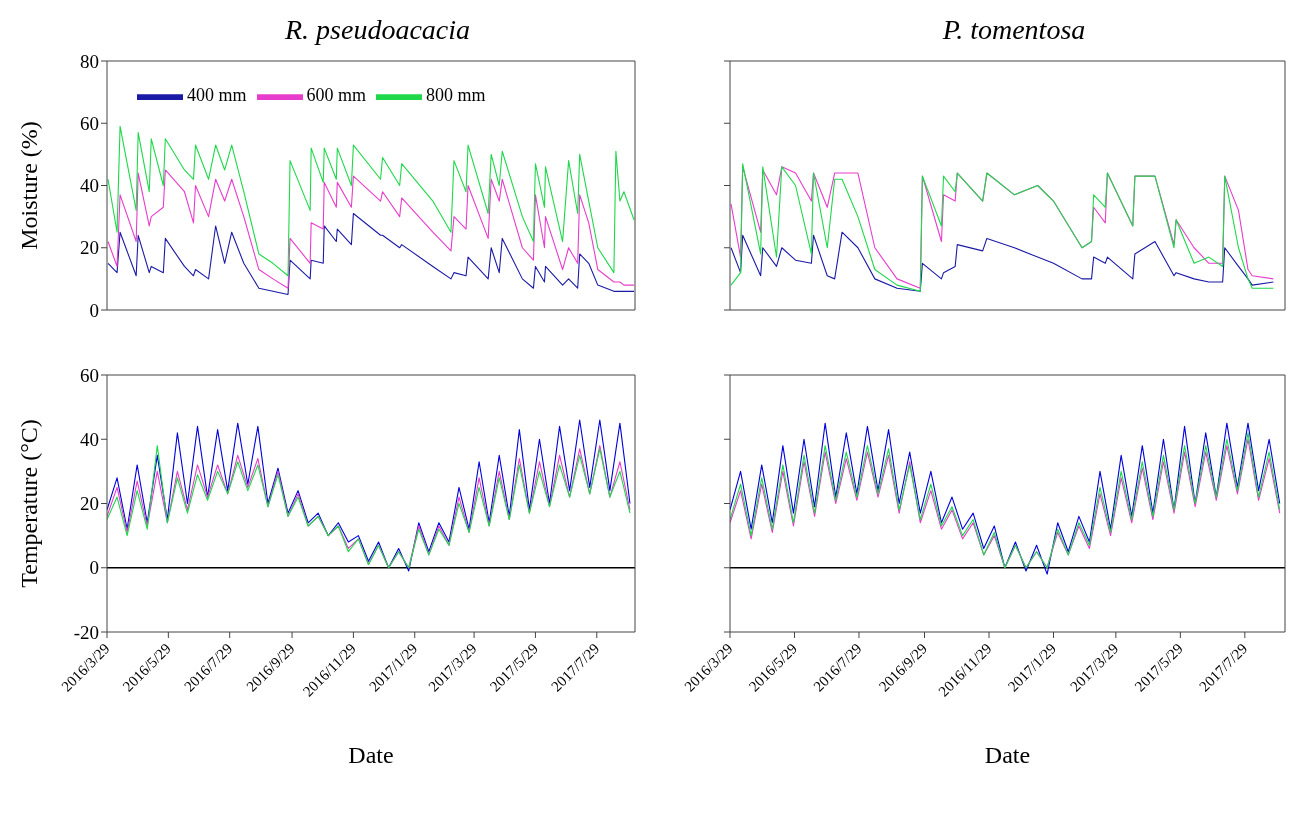  What do you see at coordinates (89, 61) in the screenshot?
I see `y-tick-label: 80` at bounding box center [89, 61].